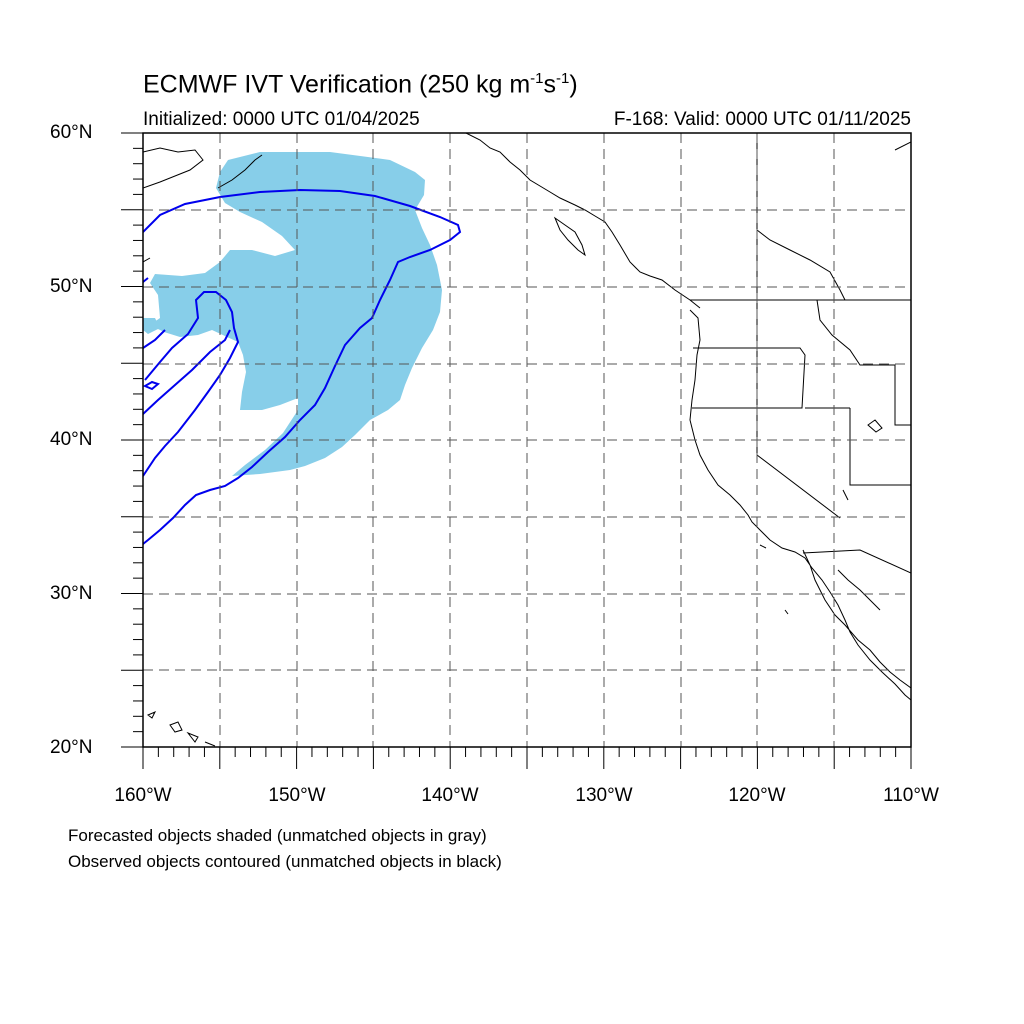 Image resolution: width=1024 pixels, height=1024 pixels. I want to click on observed-contour-inner, so click(191, 384).